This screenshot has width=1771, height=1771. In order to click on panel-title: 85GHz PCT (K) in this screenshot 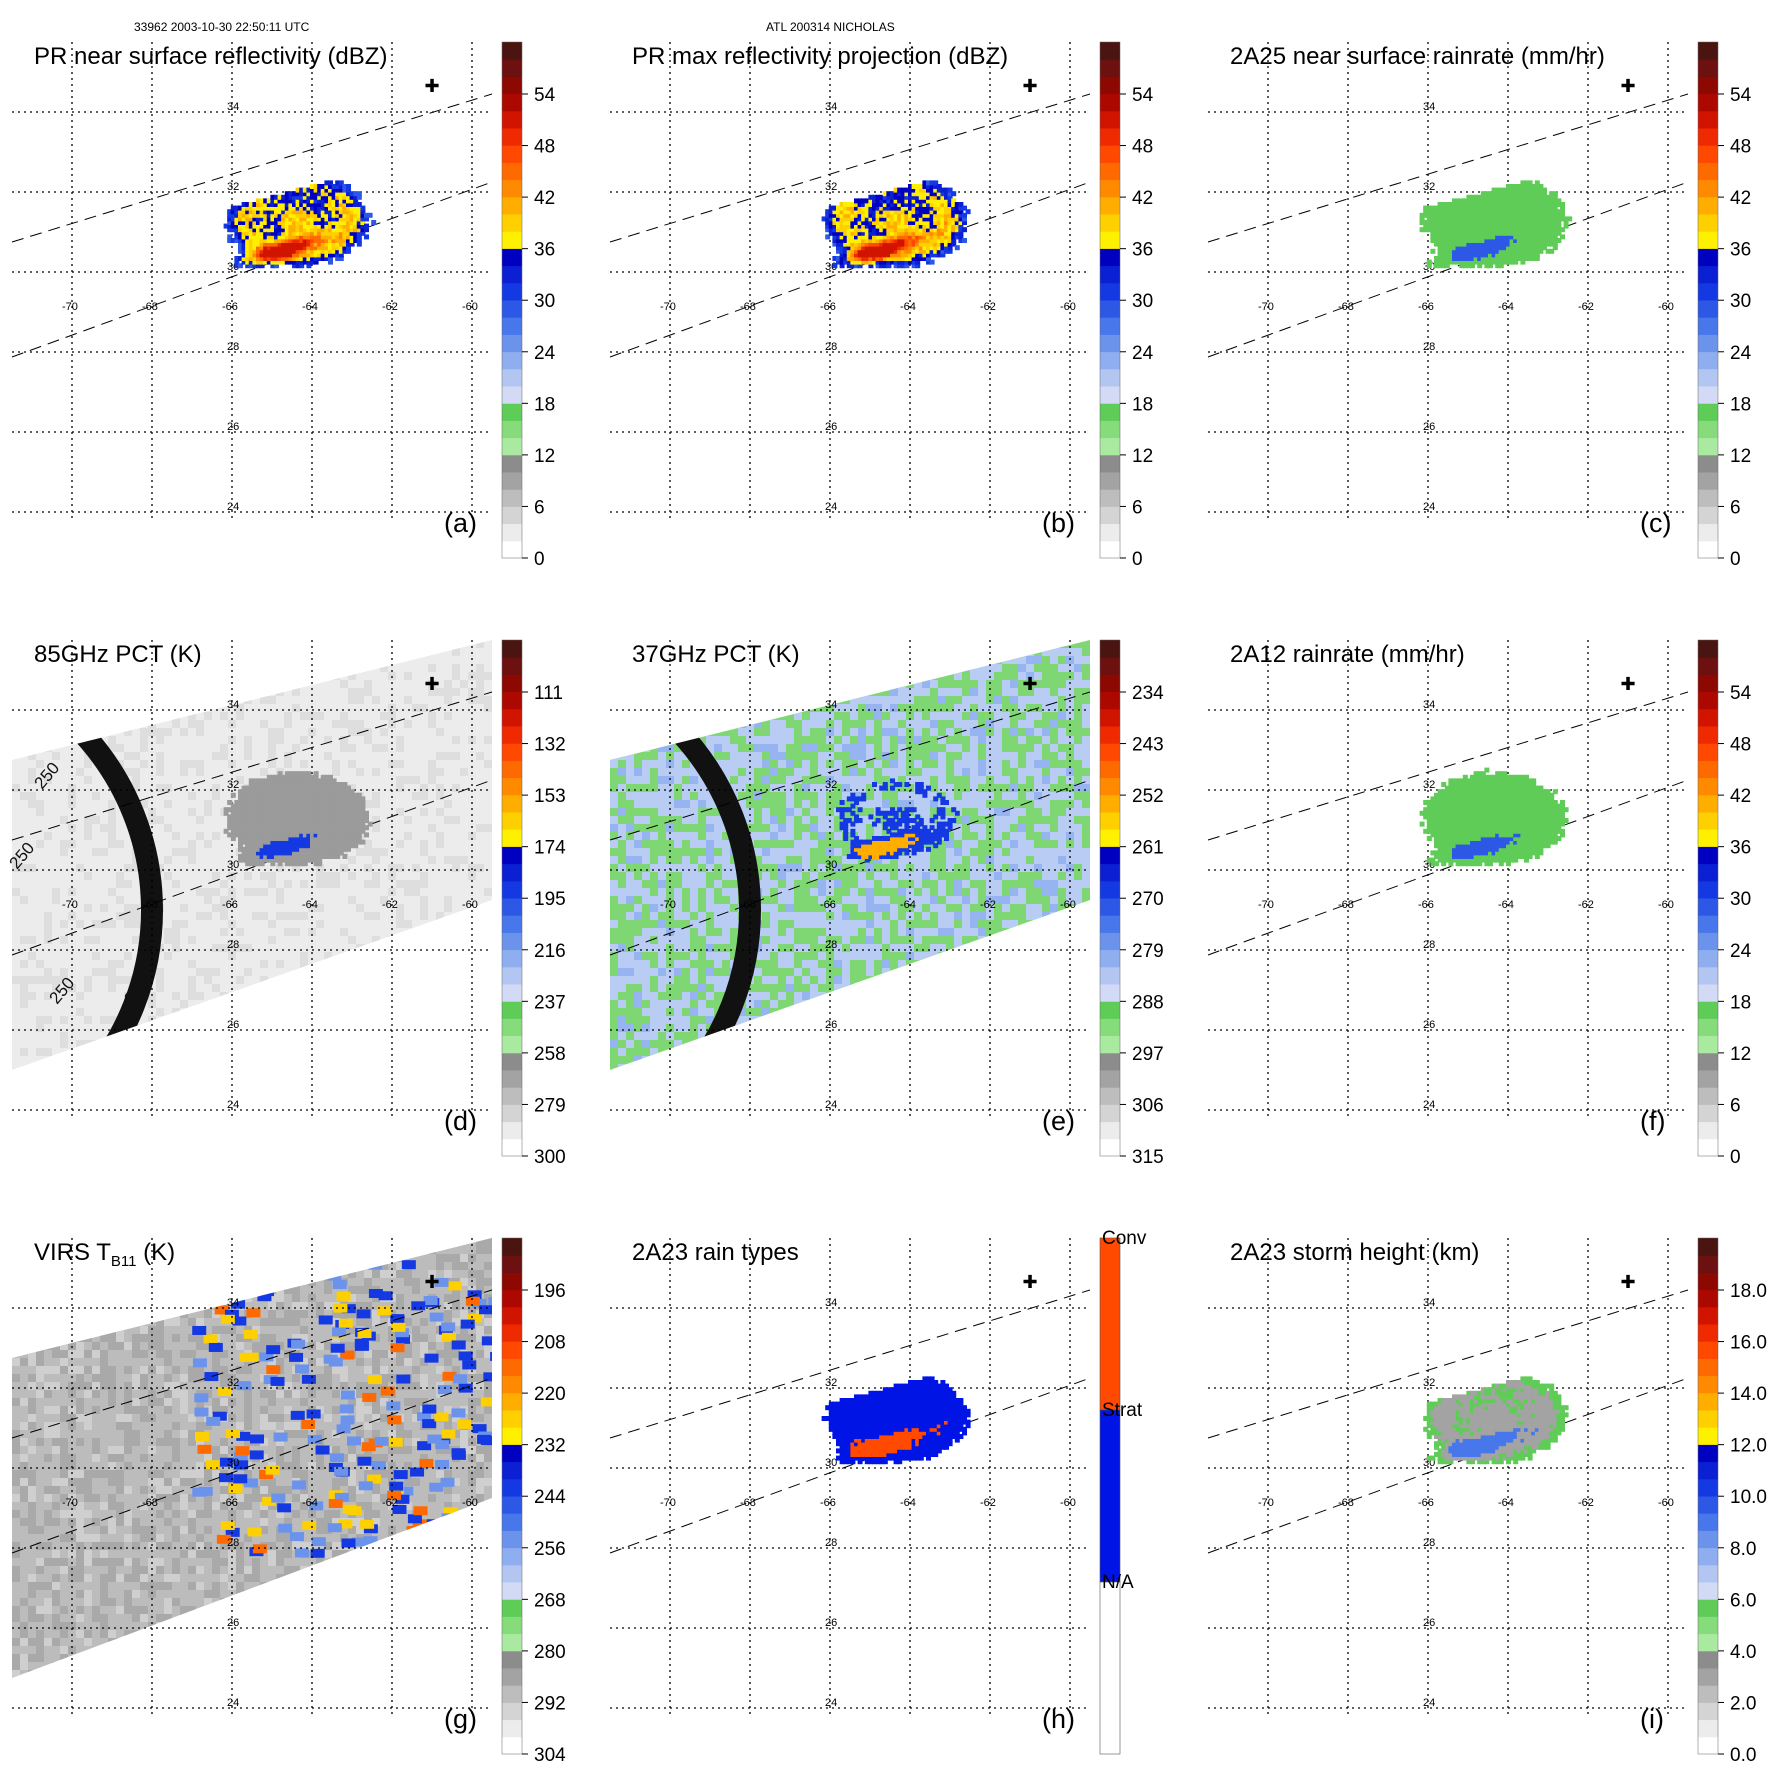, I will do `click(118, 654)`.